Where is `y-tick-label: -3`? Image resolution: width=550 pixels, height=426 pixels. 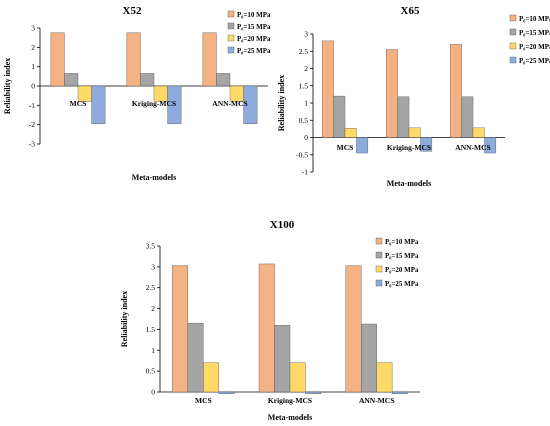 y-tick-label: -3 is located at coordinates (32, 144).